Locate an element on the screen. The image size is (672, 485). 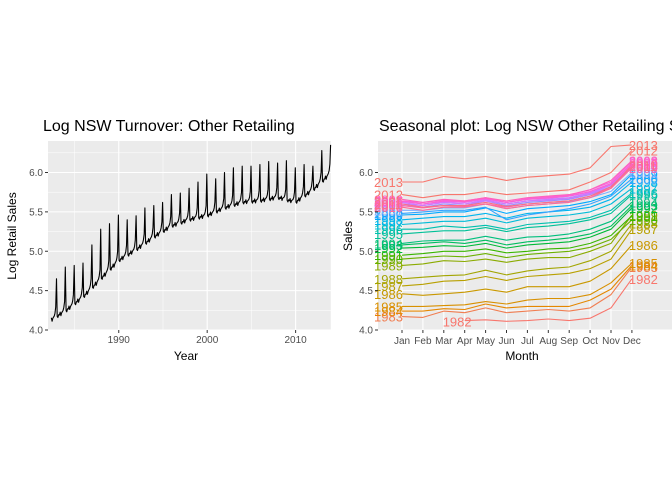
series-line-1992 is located at coordinates (517, 228).